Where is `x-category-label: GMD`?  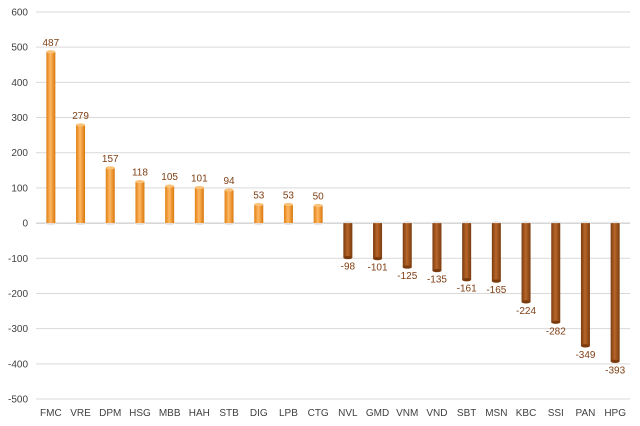
x-category-label: GMD is located at coordinates (377, 413).